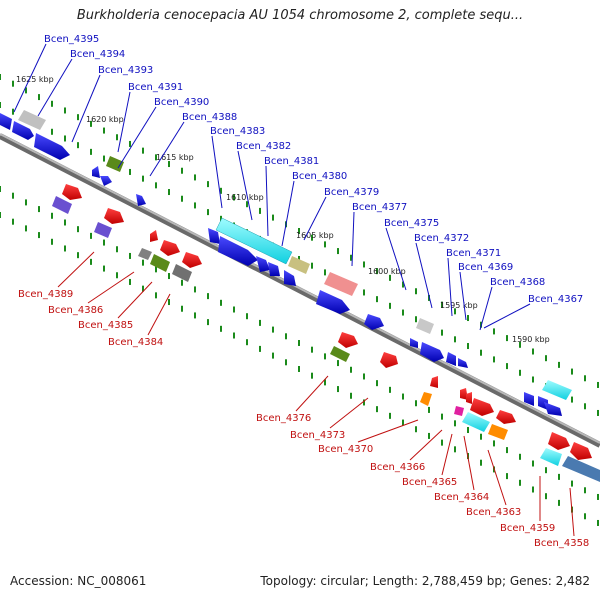 The height and width of the screenshot is (600, 600). I want to click on gene-label: Bcen_4389, so click(45, 294).